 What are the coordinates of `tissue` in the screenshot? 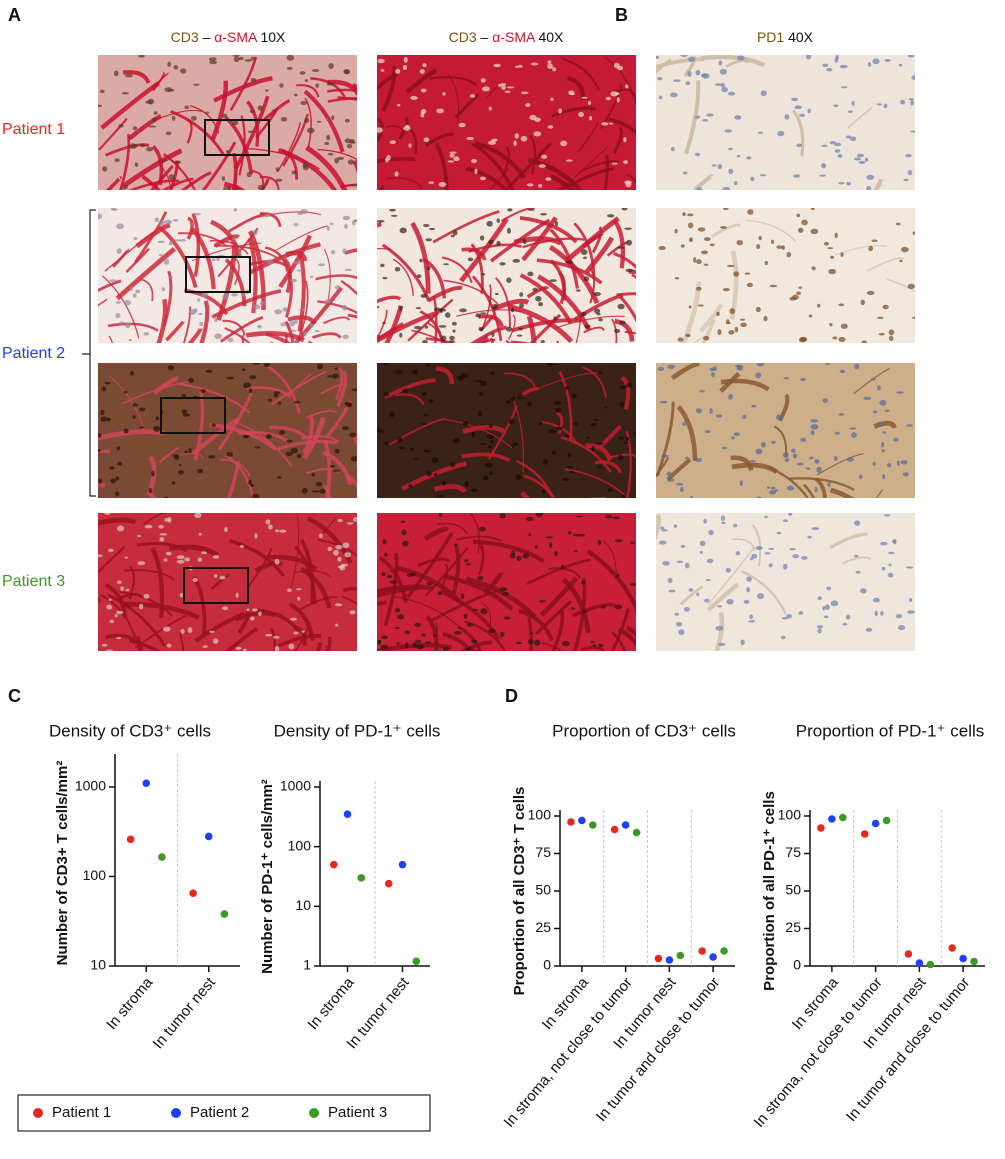 It's located at (785, 275).